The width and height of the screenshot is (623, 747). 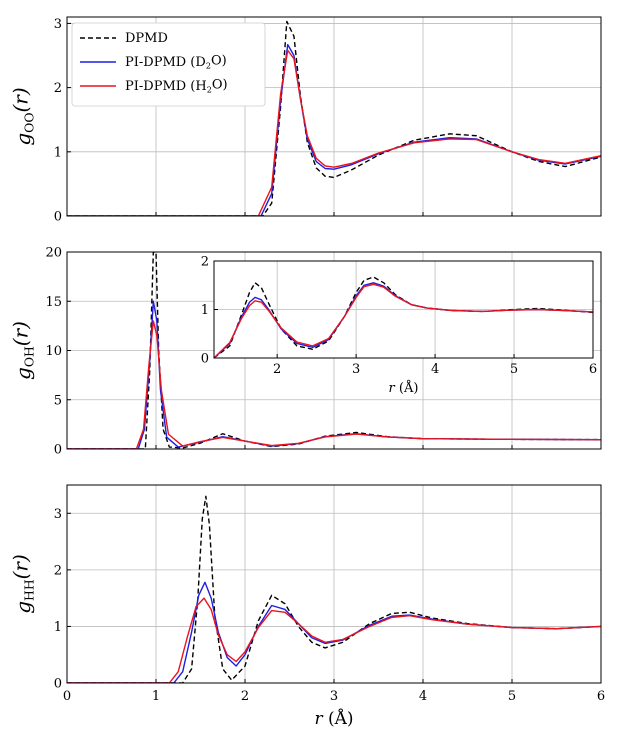 I want to click on y-tick-label: 15, so click(x=53, y=302).